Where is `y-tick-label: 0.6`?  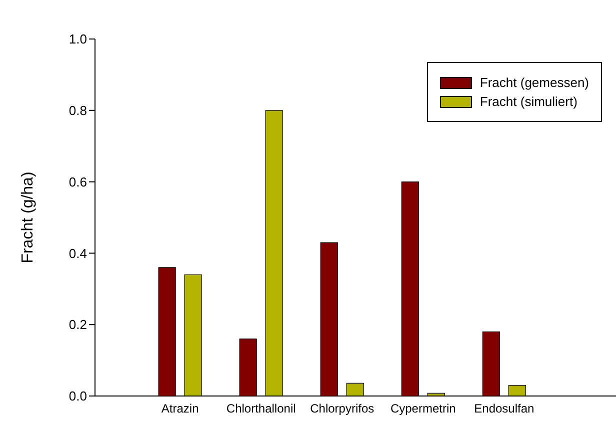 y-tick-label: 0.6 is located at coordinates (77, 182).